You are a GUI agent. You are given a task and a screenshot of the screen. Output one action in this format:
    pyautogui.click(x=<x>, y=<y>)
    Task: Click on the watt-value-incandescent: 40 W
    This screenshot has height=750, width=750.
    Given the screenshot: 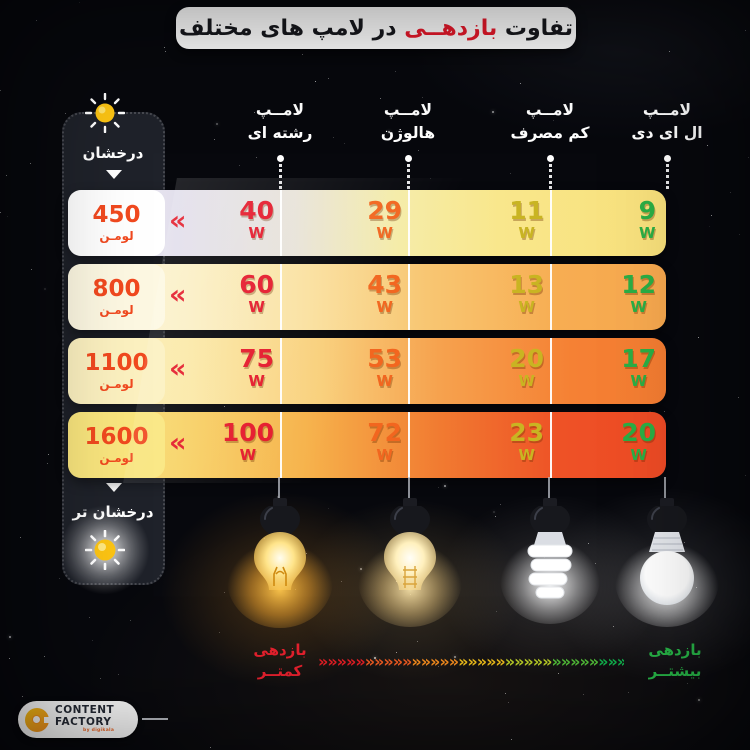 What is the action you would take?
    pyautogui.click(x=256, y=219)
    